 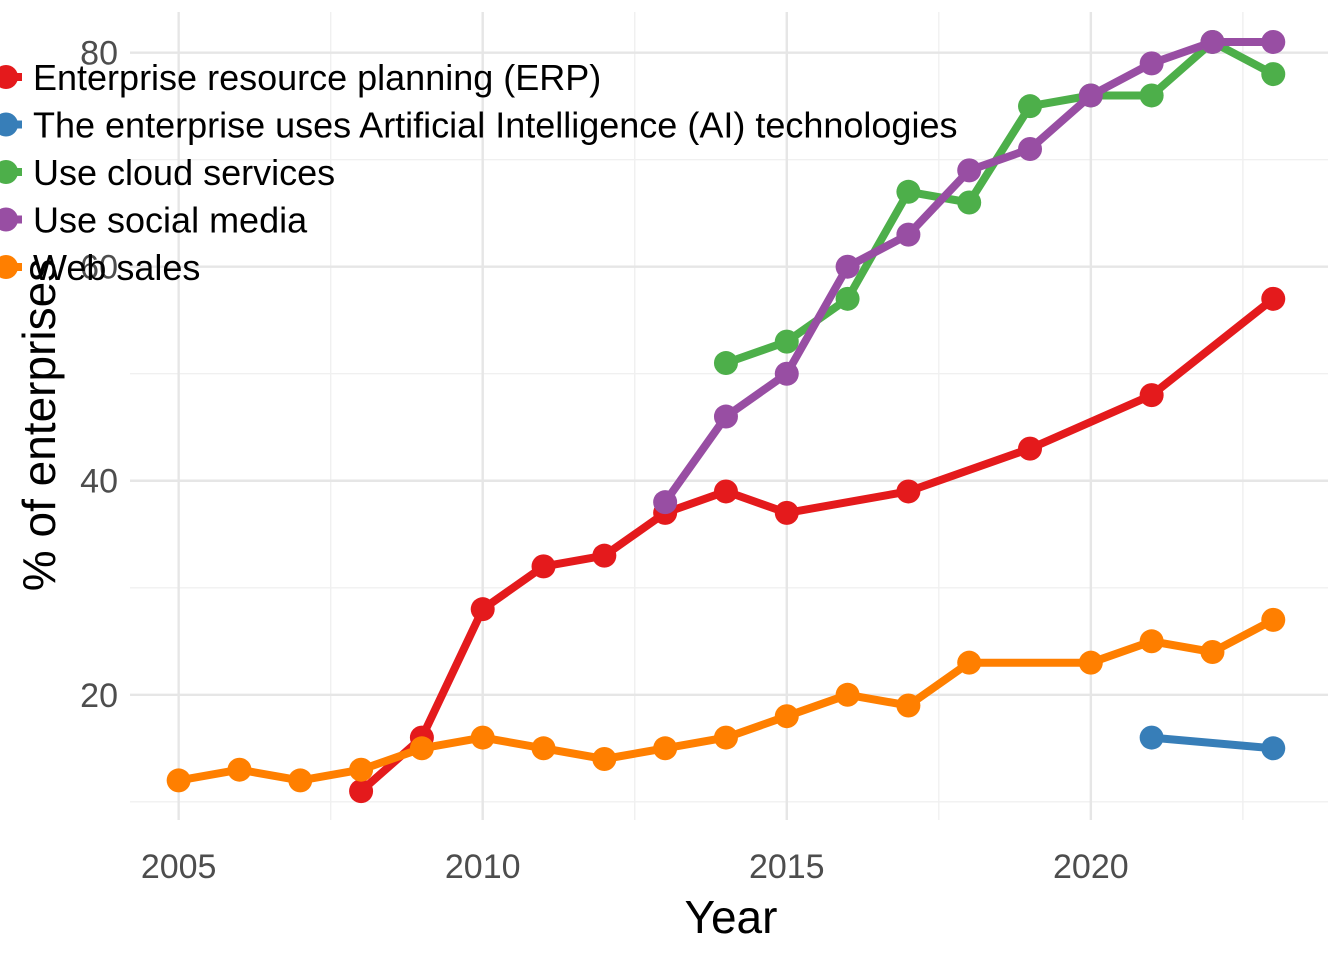 I want to click on y-tick-label: 60, so click(x=99, y=268).